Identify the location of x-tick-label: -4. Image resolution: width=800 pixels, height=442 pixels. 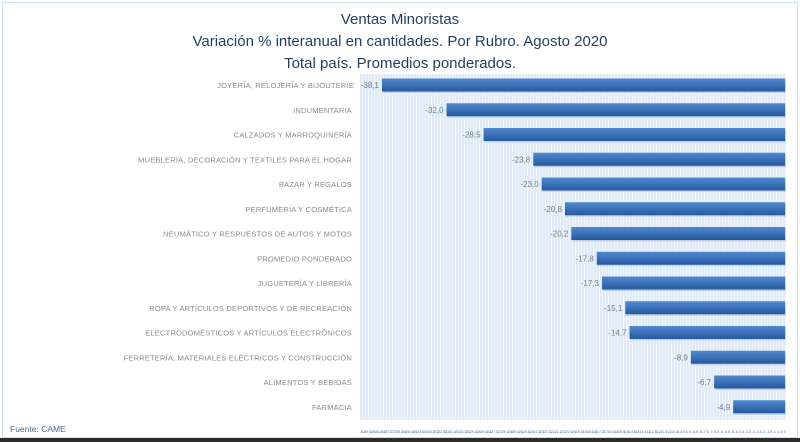
(742, 432).